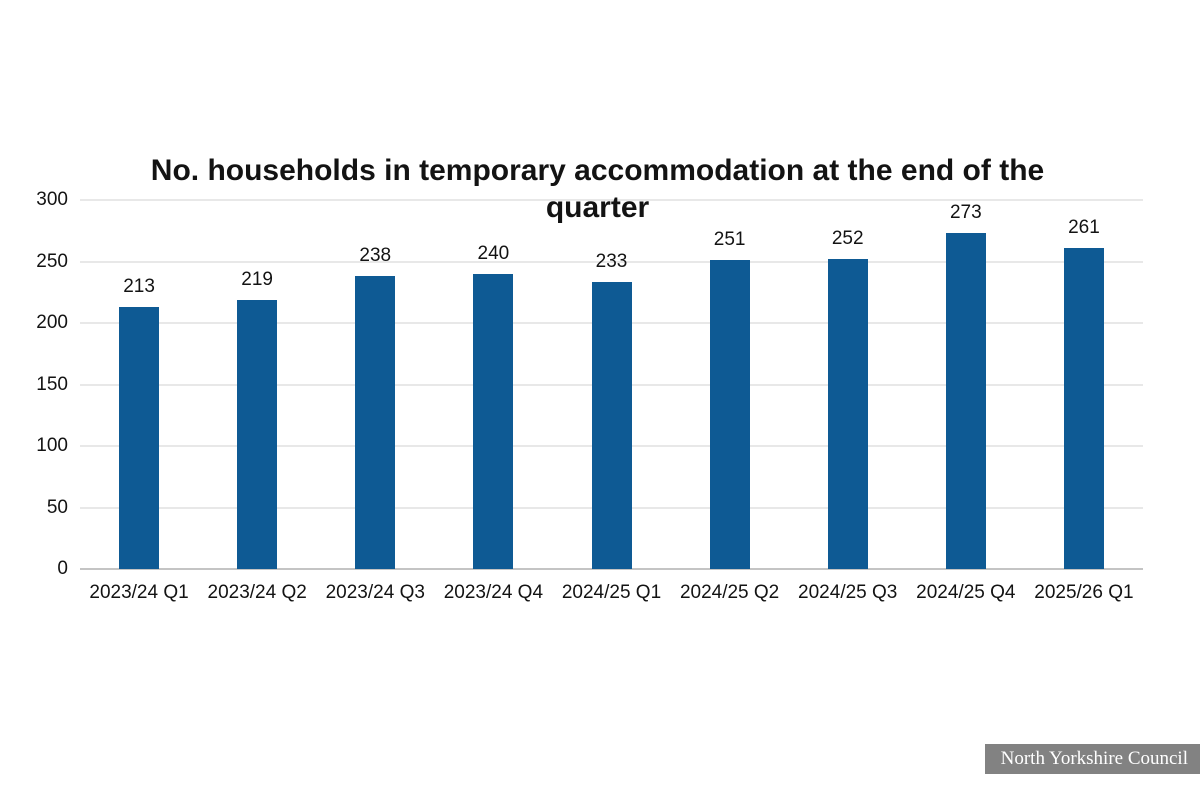 This screenshot has width=1200, height=800. What do you see at coordinates (1092, 759) in the screenshot?
I see `council-badge: North Yorkshire Council` at bounding box center [1092, 759].